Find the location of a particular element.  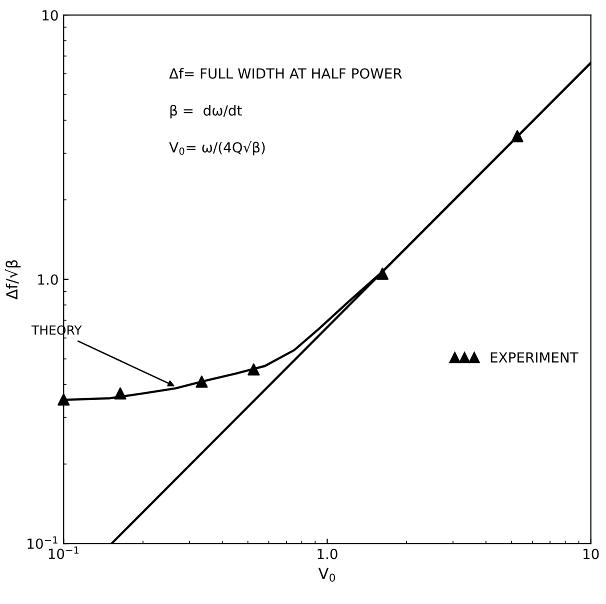

y-tick-label: 10 is located at coordinates (50, 15).